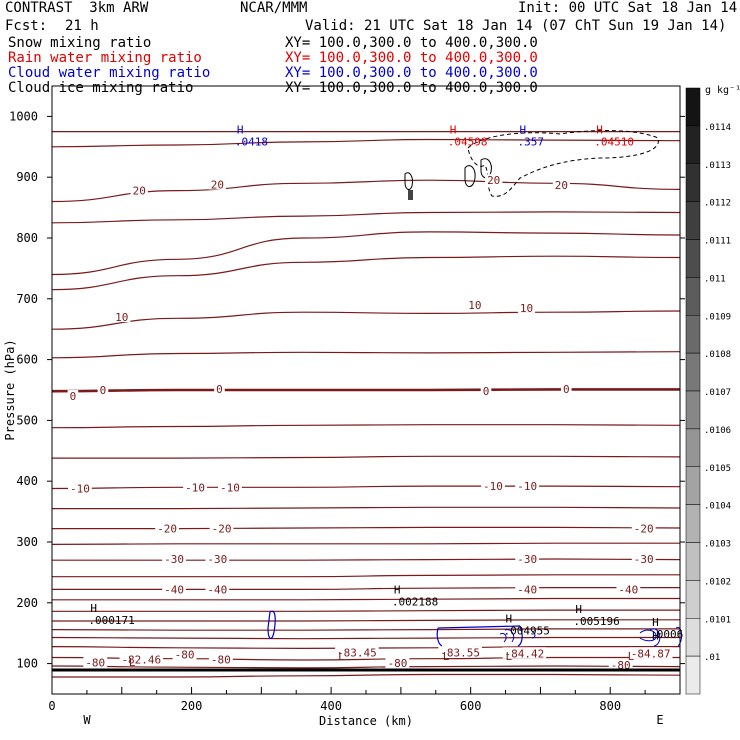 This screenshot has height=740, width=740. I want to click on colorbar-label: .0106, so click(717, 431).